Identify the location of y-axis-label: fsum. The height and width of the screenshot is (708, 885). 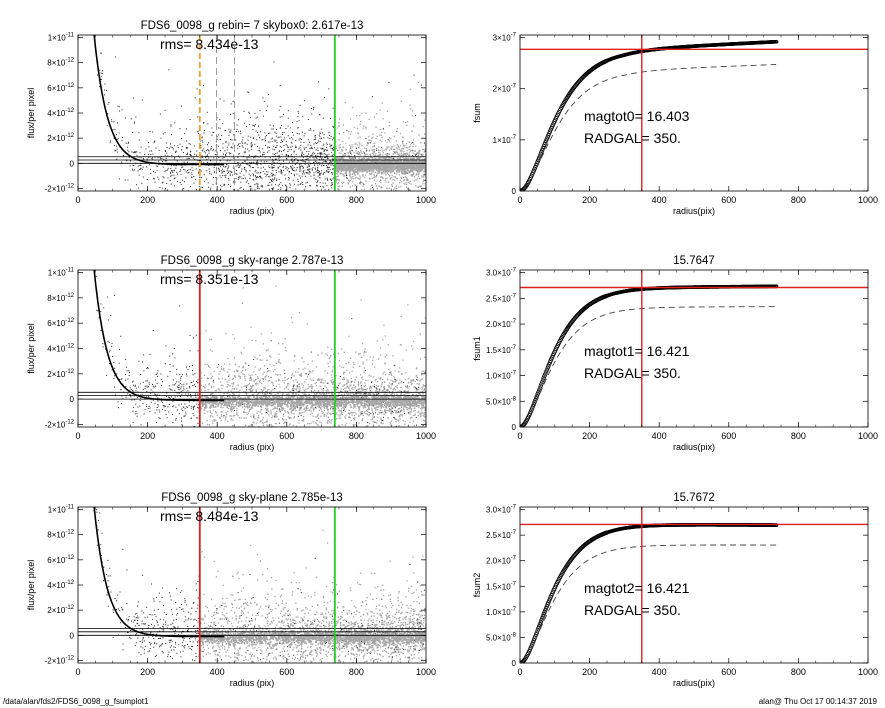
(477, 113).